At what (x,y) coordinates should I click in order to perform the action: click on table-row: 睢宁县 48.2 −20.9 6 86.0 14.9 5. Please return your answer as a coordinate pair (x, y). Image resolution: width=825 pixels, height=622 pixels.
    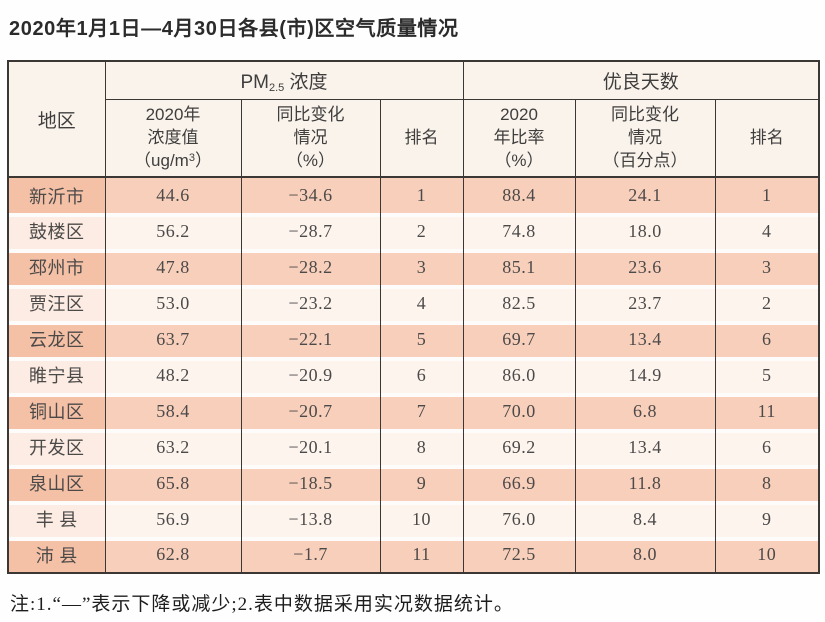
    Looking at the image, I should click on (413, 375).